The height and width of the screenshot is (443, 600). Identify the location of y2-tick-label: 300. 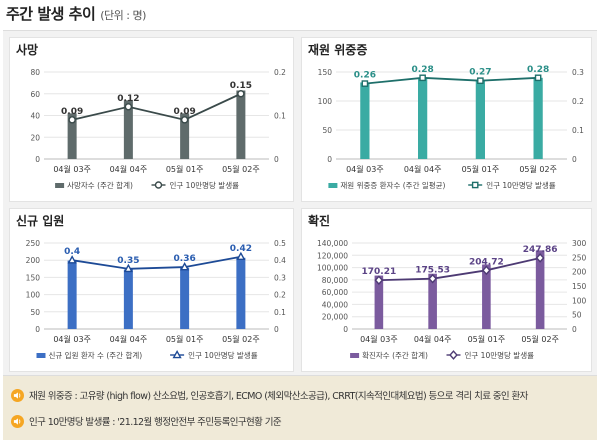
(579, 243).